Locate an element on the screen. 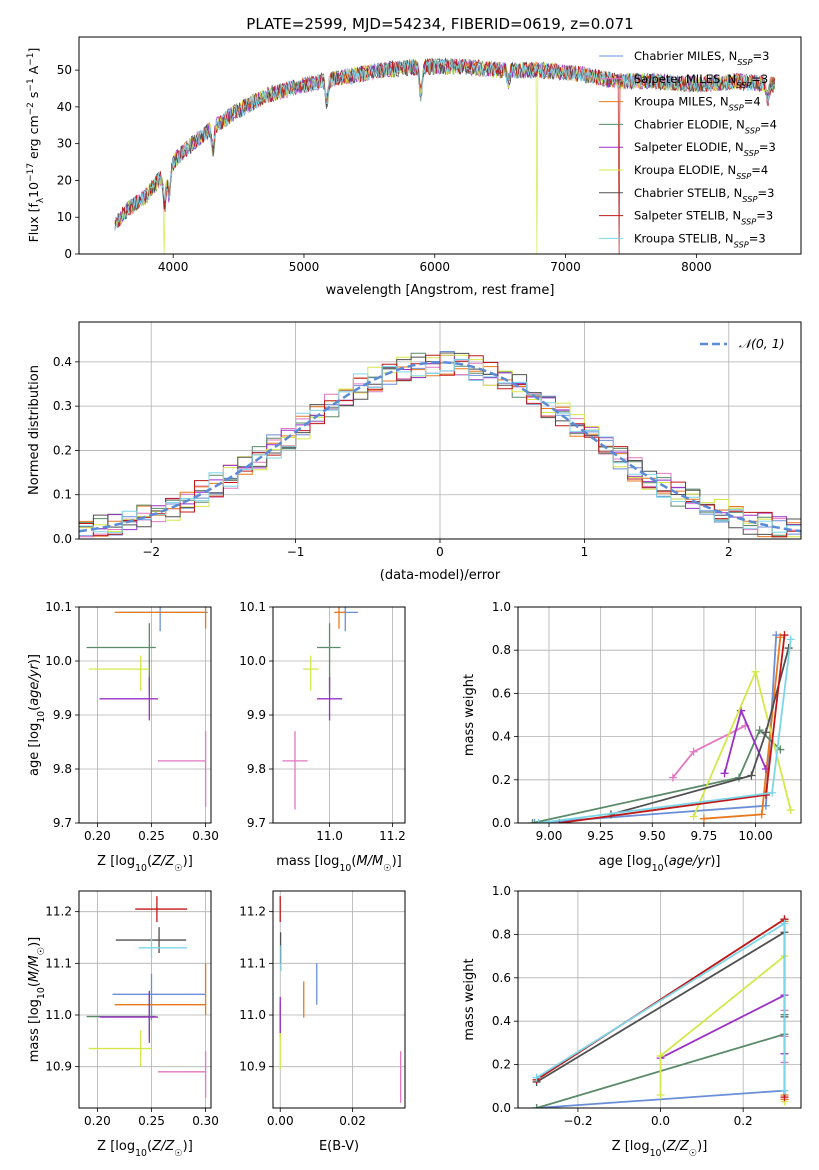 The height and width of the screenshot is (1170, 819). y-tick-label: 11.1 is located at coordinates (58, 963).